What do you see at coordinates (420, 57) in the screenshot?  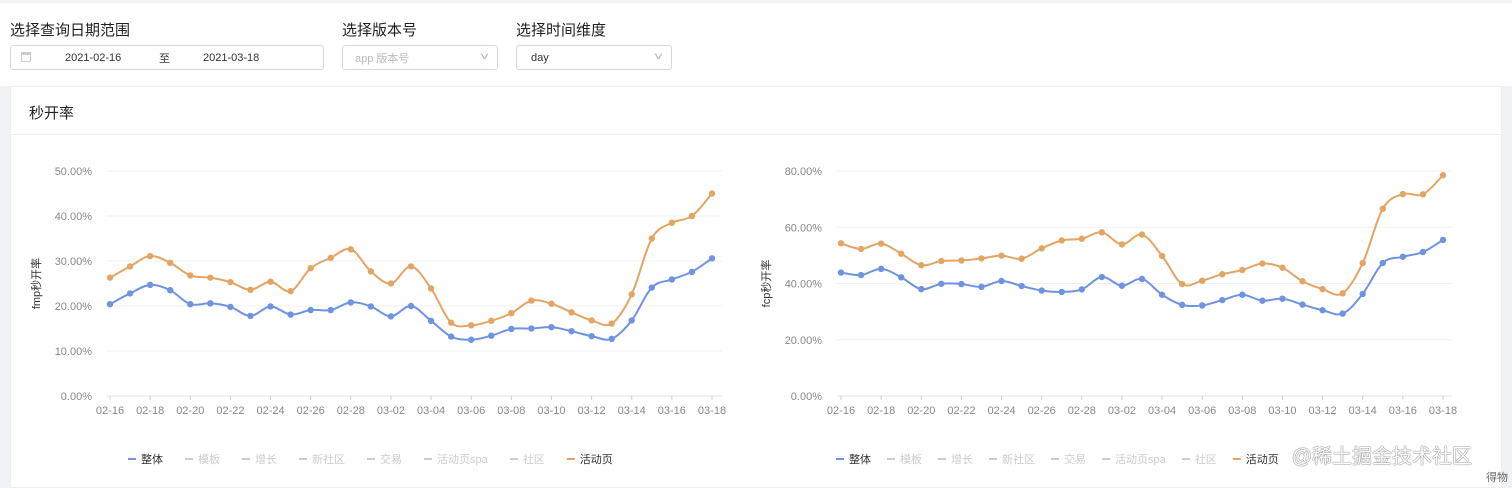 I see `version-select: app 版本号 v` at bounding box center [420, 57].